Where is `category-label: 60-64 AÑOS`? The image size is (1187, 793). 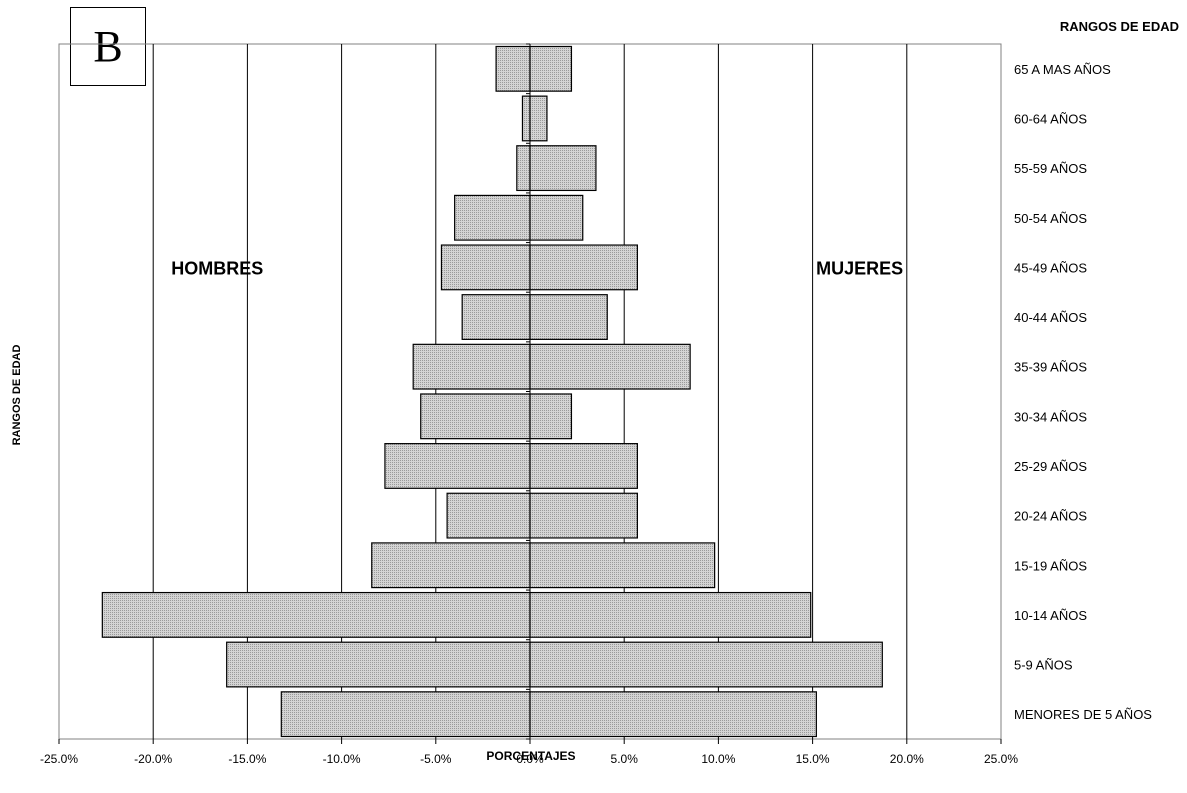
category-label: 60-64 AÑOS is located at coordinates (1050, 118).